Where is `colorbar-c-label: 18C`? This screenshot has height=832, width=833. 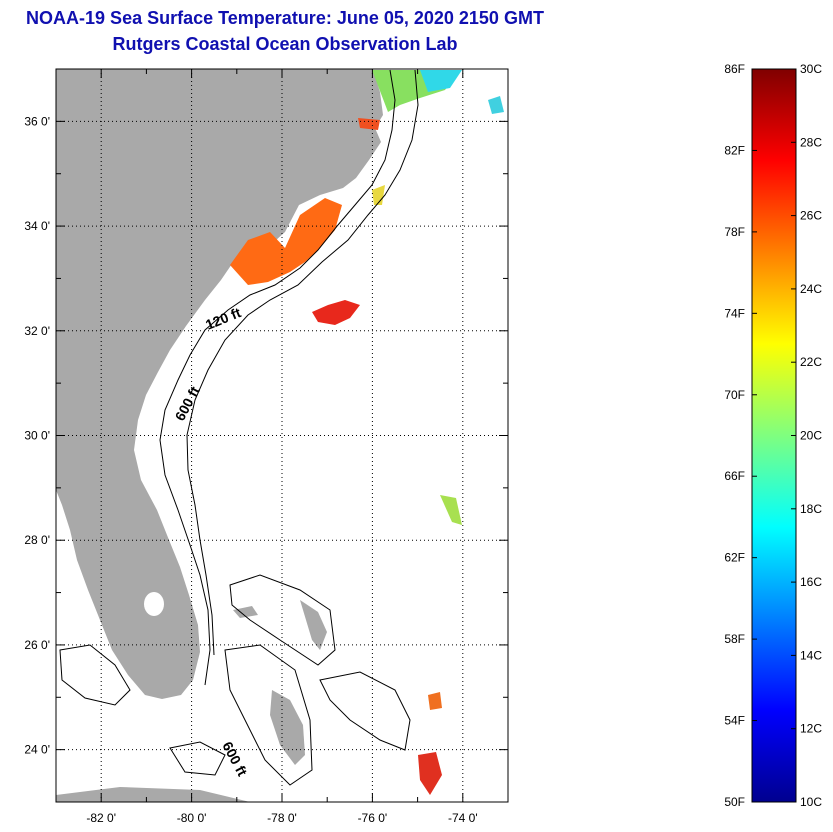
colorbar-c-label: 18C is located at coordinates (811, 509).